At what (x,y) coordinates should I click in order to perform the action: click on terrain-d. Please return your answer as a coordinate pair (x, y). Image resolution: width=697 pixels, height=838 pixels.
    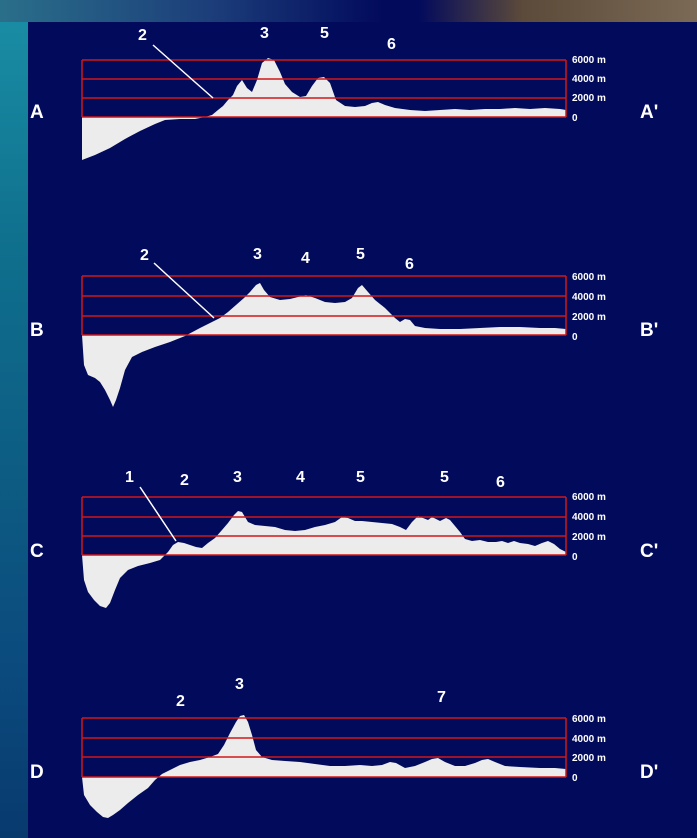
    Looking at the image, I should click on (324, 766).